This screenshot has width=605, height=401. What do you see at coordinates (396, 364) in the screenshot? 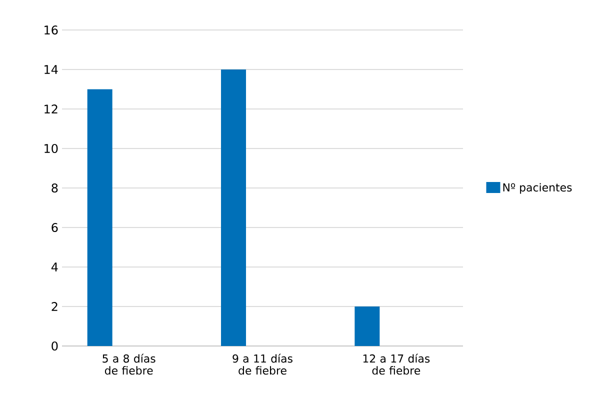
I see `x-tick-label: 12 a 17 días de fiebre` at bounding box center [396, 364].